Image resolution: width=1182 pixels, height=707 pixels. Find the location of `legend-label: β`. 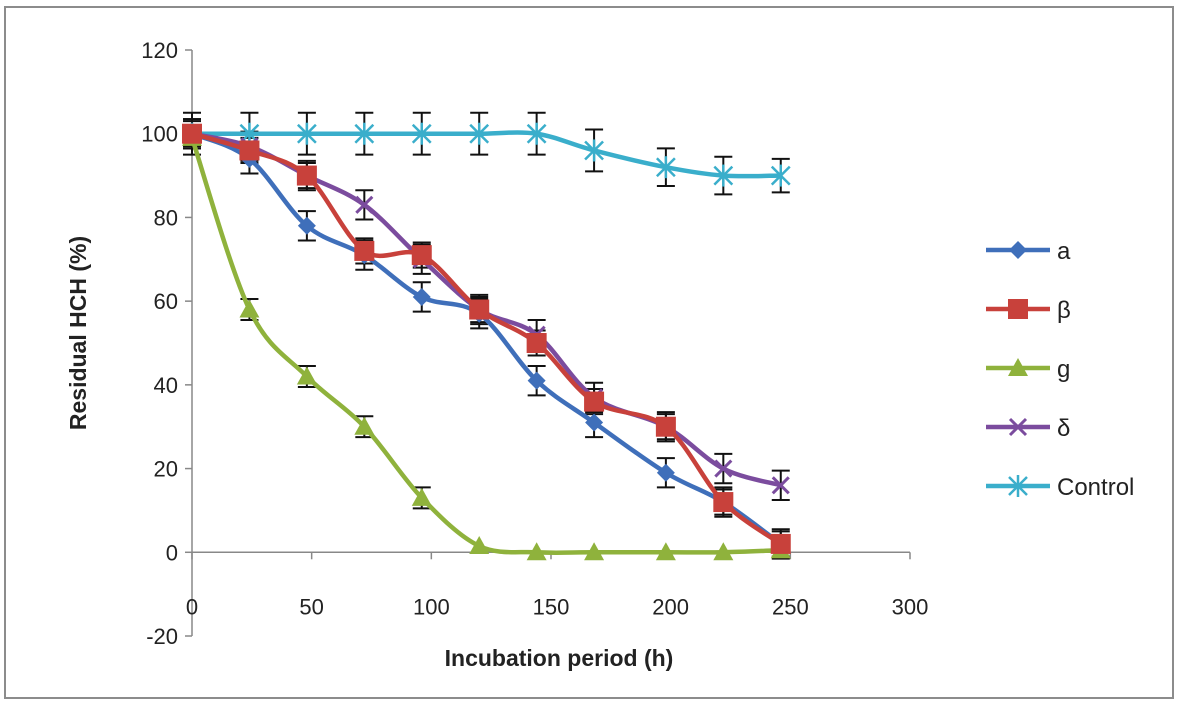

legend-label: β is located at coordinates (1064, 310).